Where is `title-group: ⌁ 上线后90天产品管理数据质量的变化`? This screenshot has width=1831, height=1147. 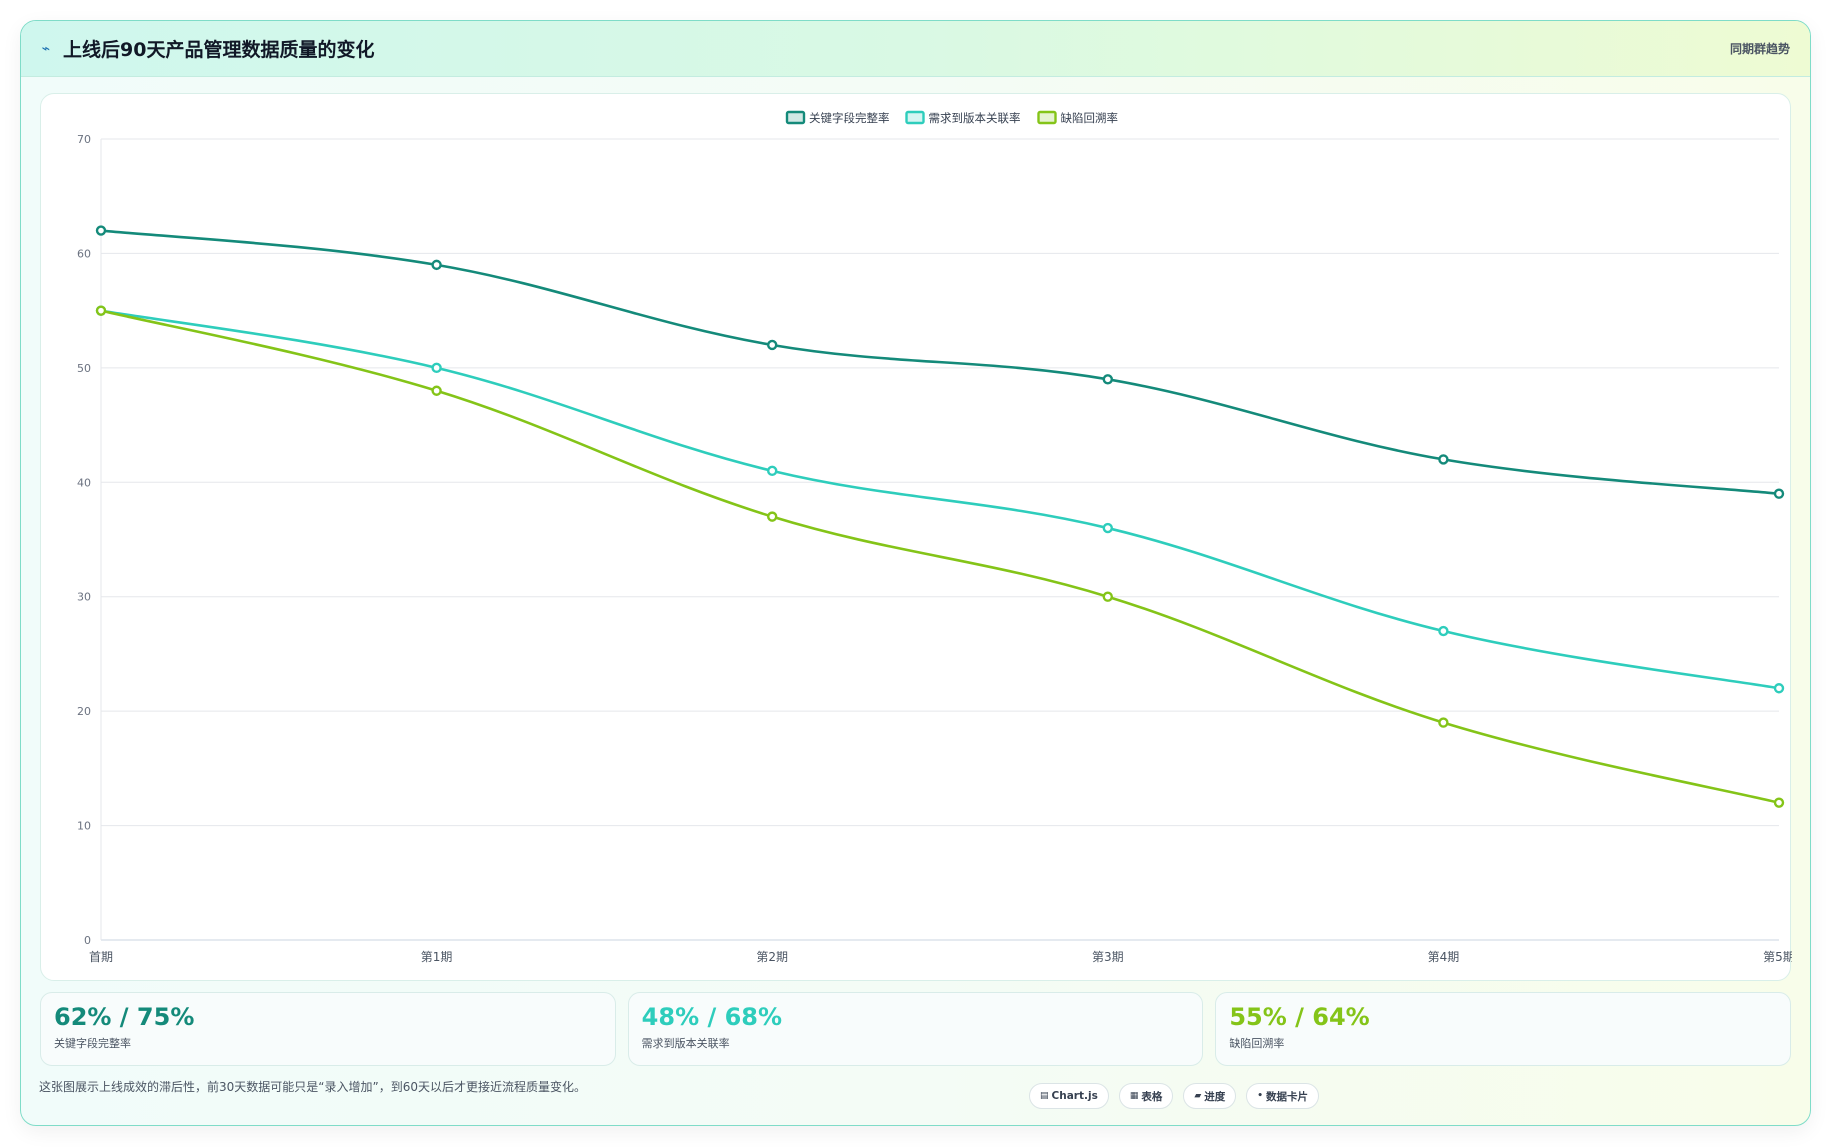 title-group: ⌁ 上线后90天产品管理数据质量的变化 is located at coordinates (207, 48).